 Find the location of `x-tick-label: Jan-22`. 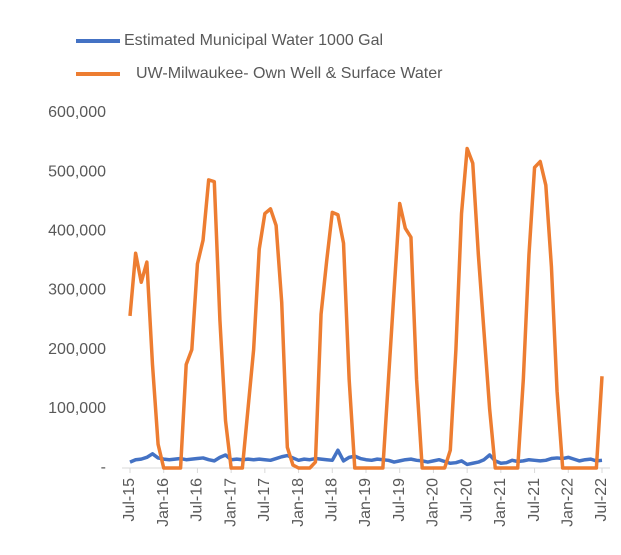

x-tick-label: Jan-22 is located at coordinates (568, 502).